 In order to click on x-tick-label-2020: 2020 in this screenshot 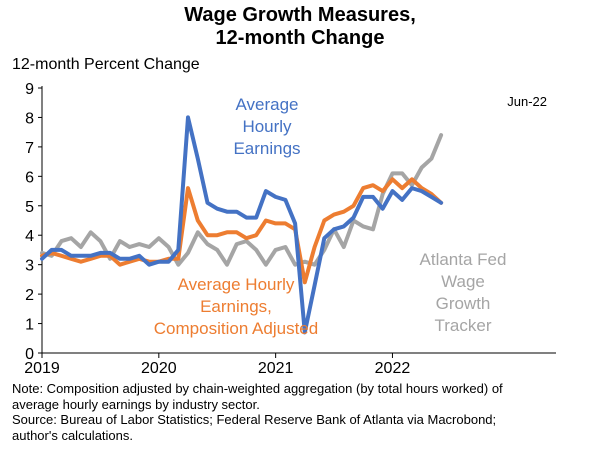, I will do `click(159, 368)`.